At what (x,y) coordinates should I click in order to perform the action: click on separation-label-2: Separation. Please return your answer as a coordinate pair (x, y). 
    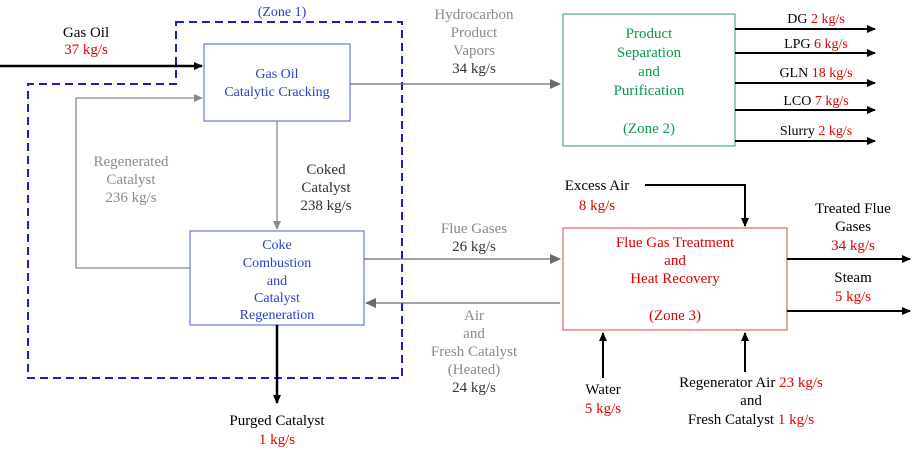
    Looking at the image, I should click on (649, 53).